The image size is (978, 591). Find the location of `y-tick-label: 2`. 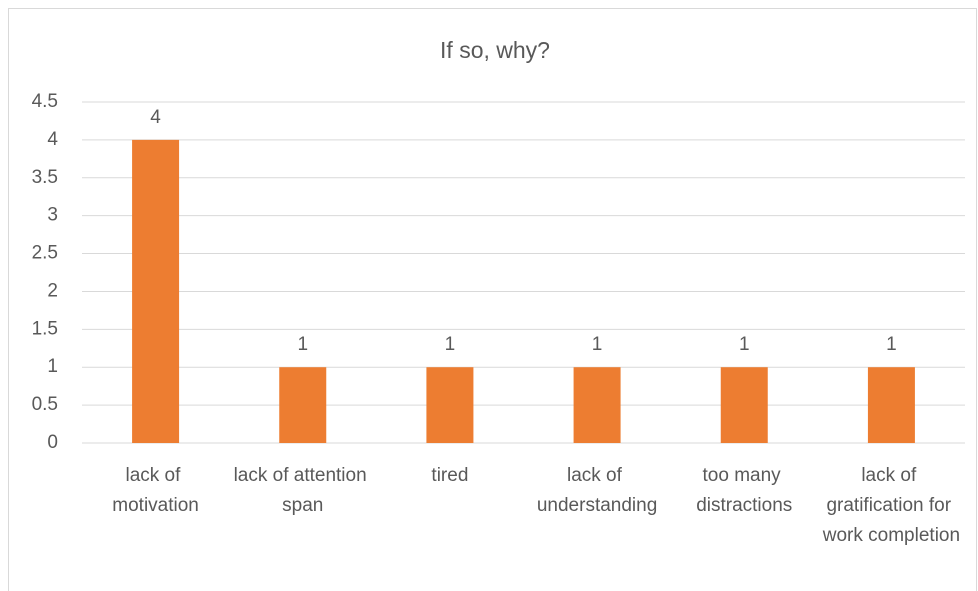

y-tick-label: 2 is located at coordinates (52, 290).